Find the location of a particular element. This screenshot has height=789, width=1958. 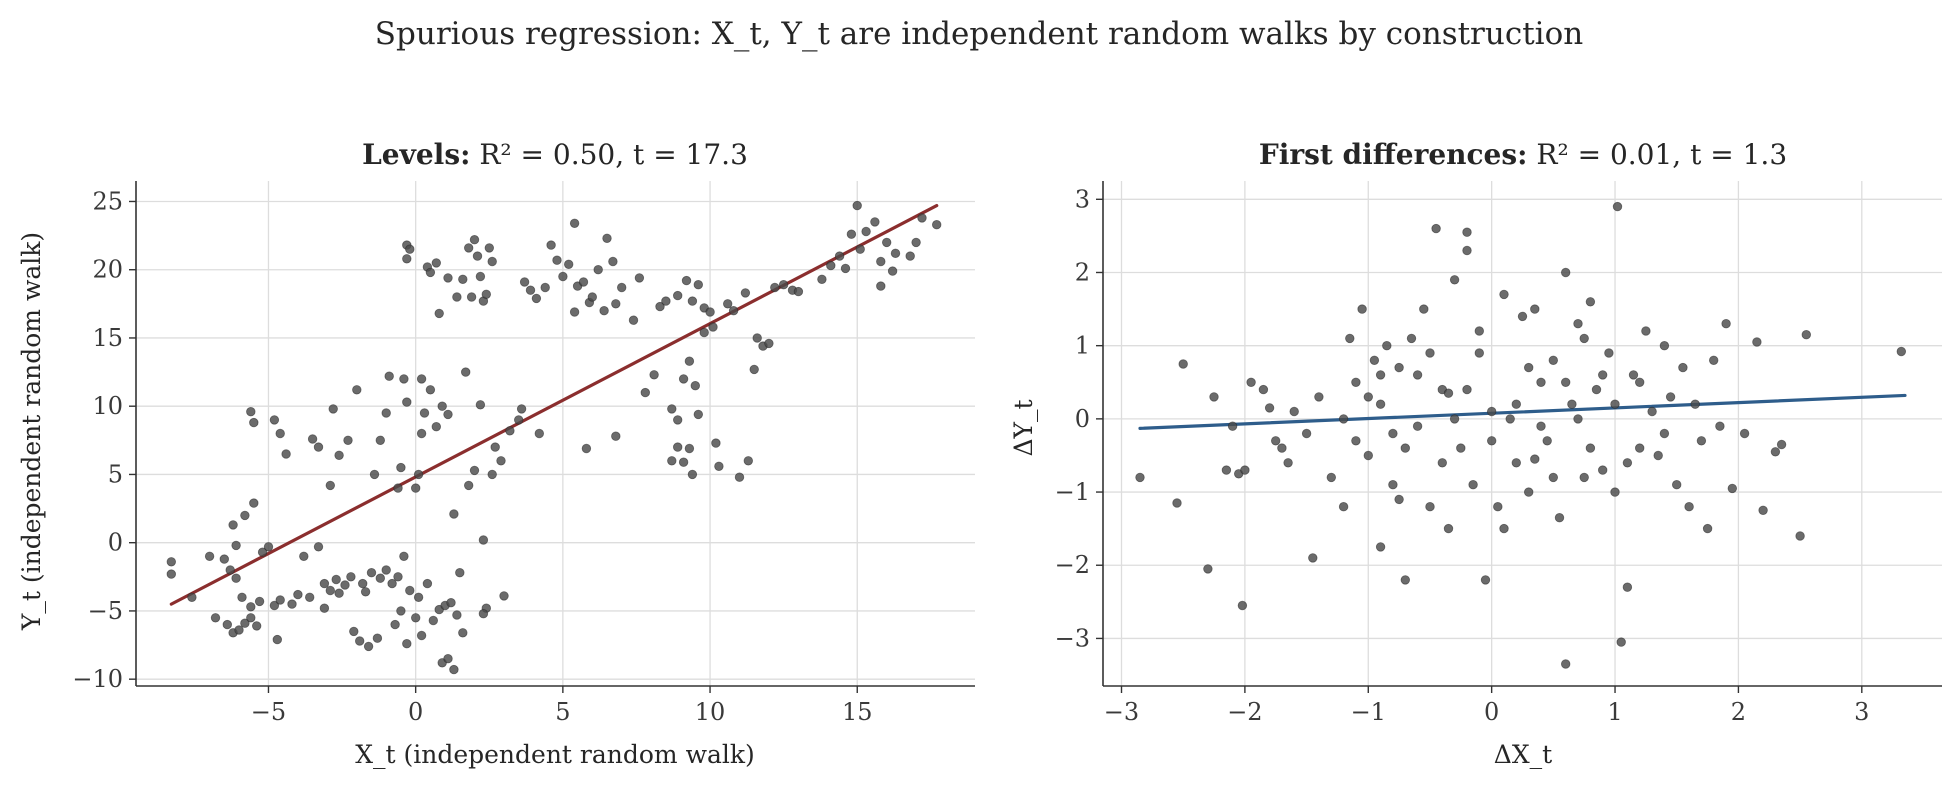

differences-y-tick-label: −1 is located at coordinates (1072, 492).